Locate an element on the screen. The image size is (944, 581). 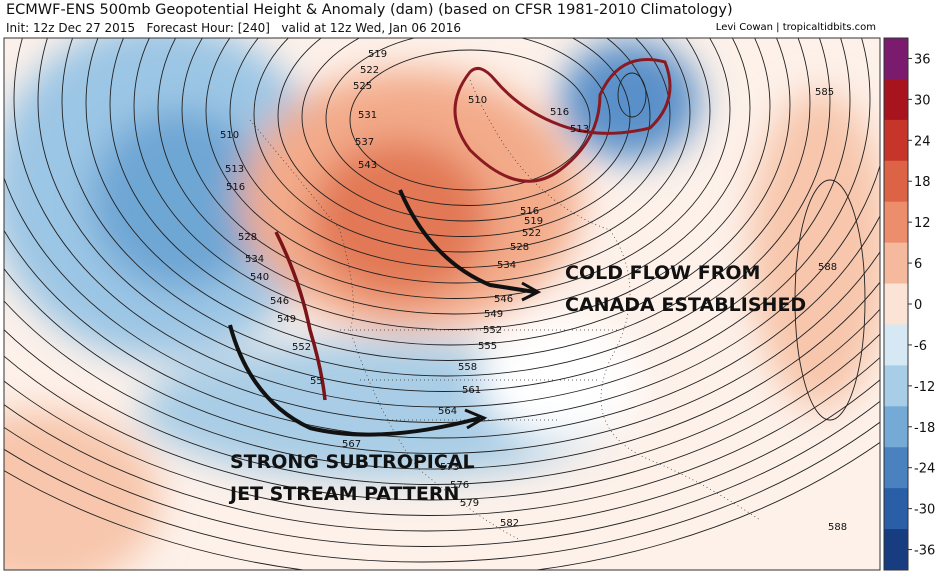
colorbar-label: -12 is located at coordinates (924, 387).